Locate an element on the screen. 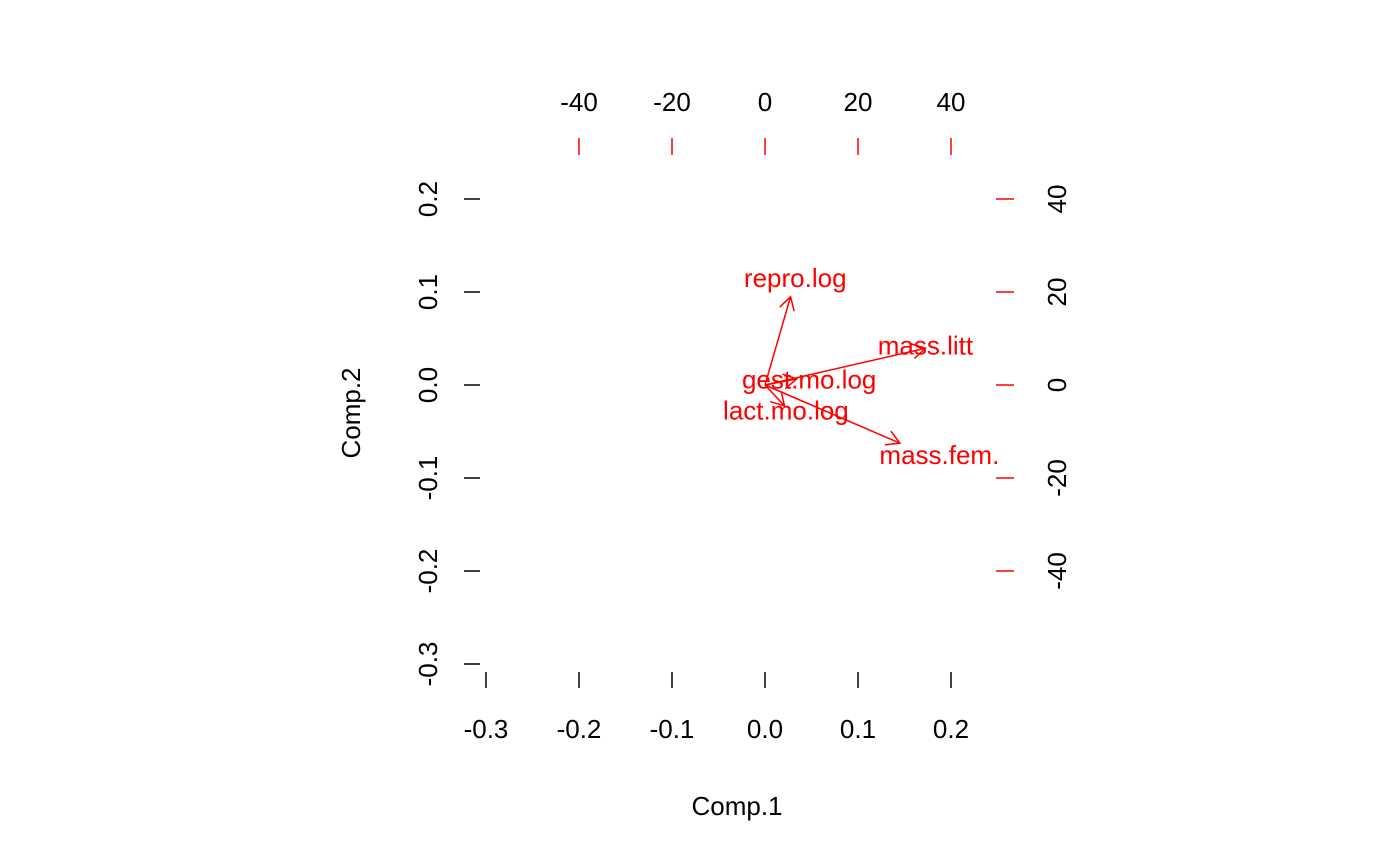 Image resolution: width=1400 pixels, height=865 pixels. loading-vector-mass-fem- is located at coordinates (832, 414).